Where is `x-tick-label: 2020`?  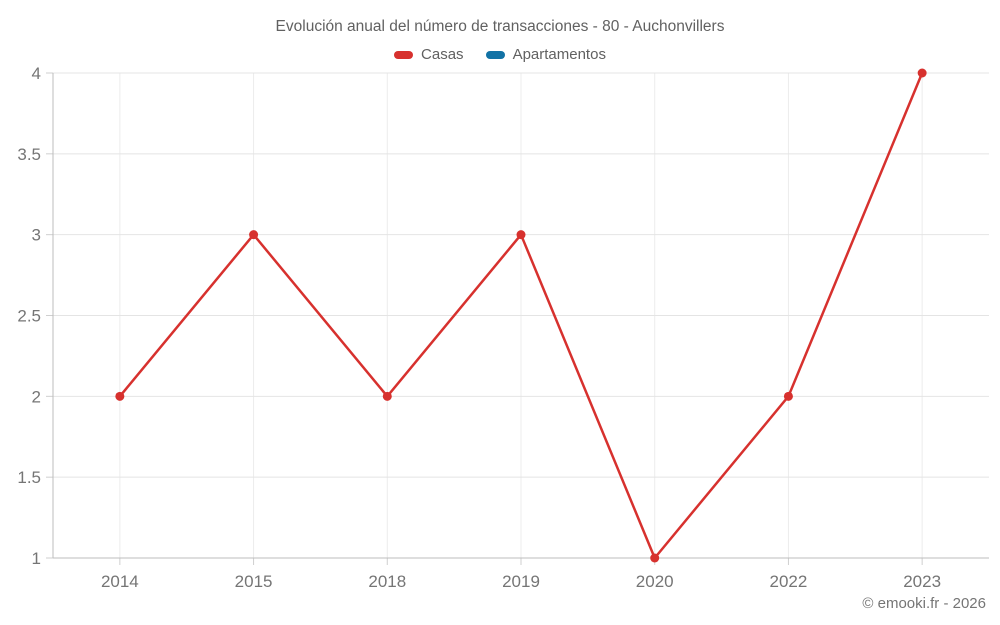
x-tick-label: 2020 is located at coordinates (655, 581).